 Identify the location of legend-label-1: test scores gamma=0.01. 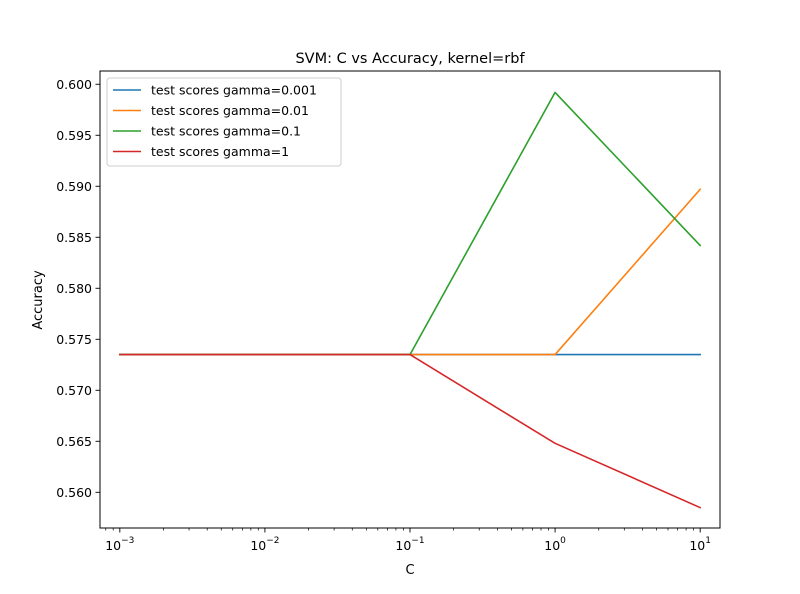
(230, 110).